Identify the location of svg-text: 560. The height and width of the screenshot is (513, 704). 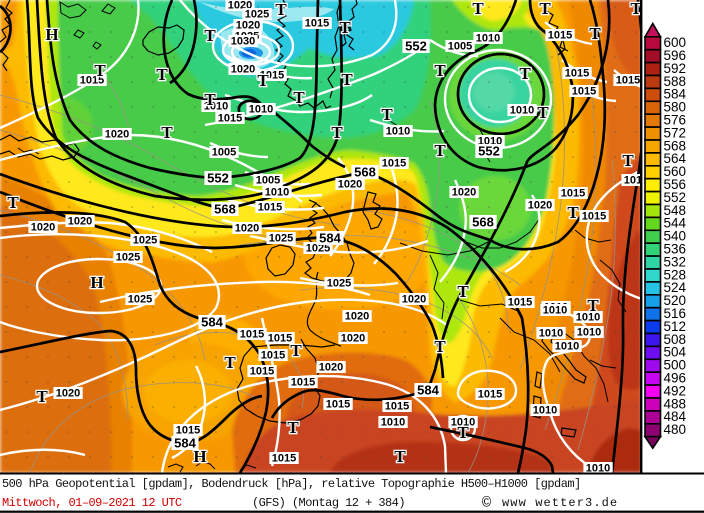
(675, 171).